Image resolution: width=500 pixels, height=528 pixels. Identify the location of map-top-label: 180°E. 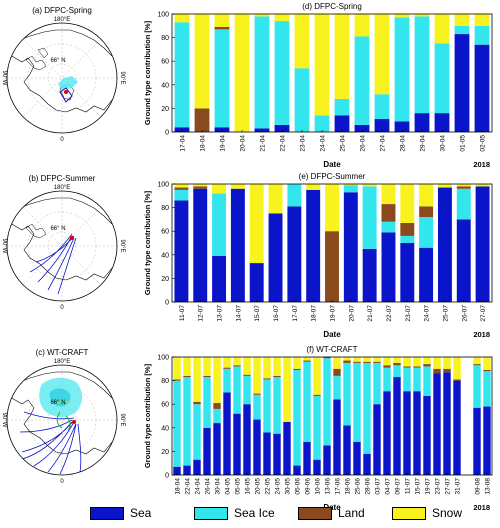
(62, 20).